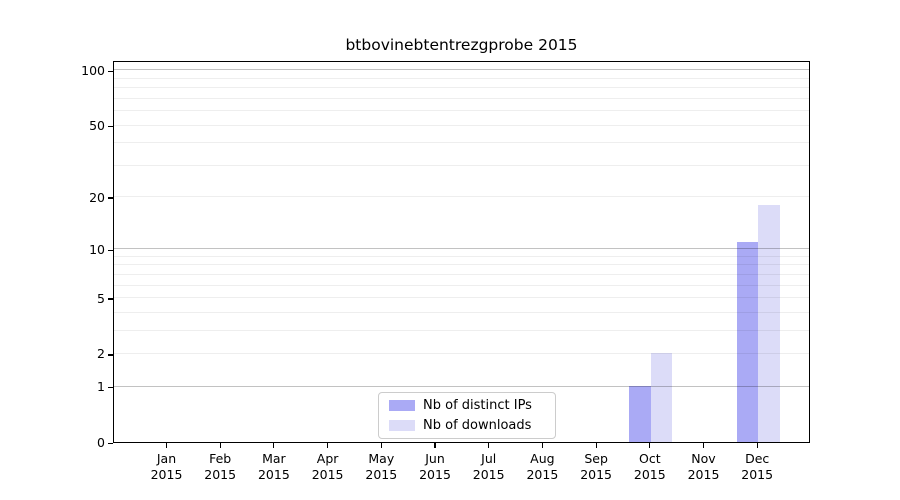 The width and height of the screenshot is (900, 500). Describe the element at coordinates (747, 341) in the screenshot. I see `bar-dec-distinct-ips` at that location.